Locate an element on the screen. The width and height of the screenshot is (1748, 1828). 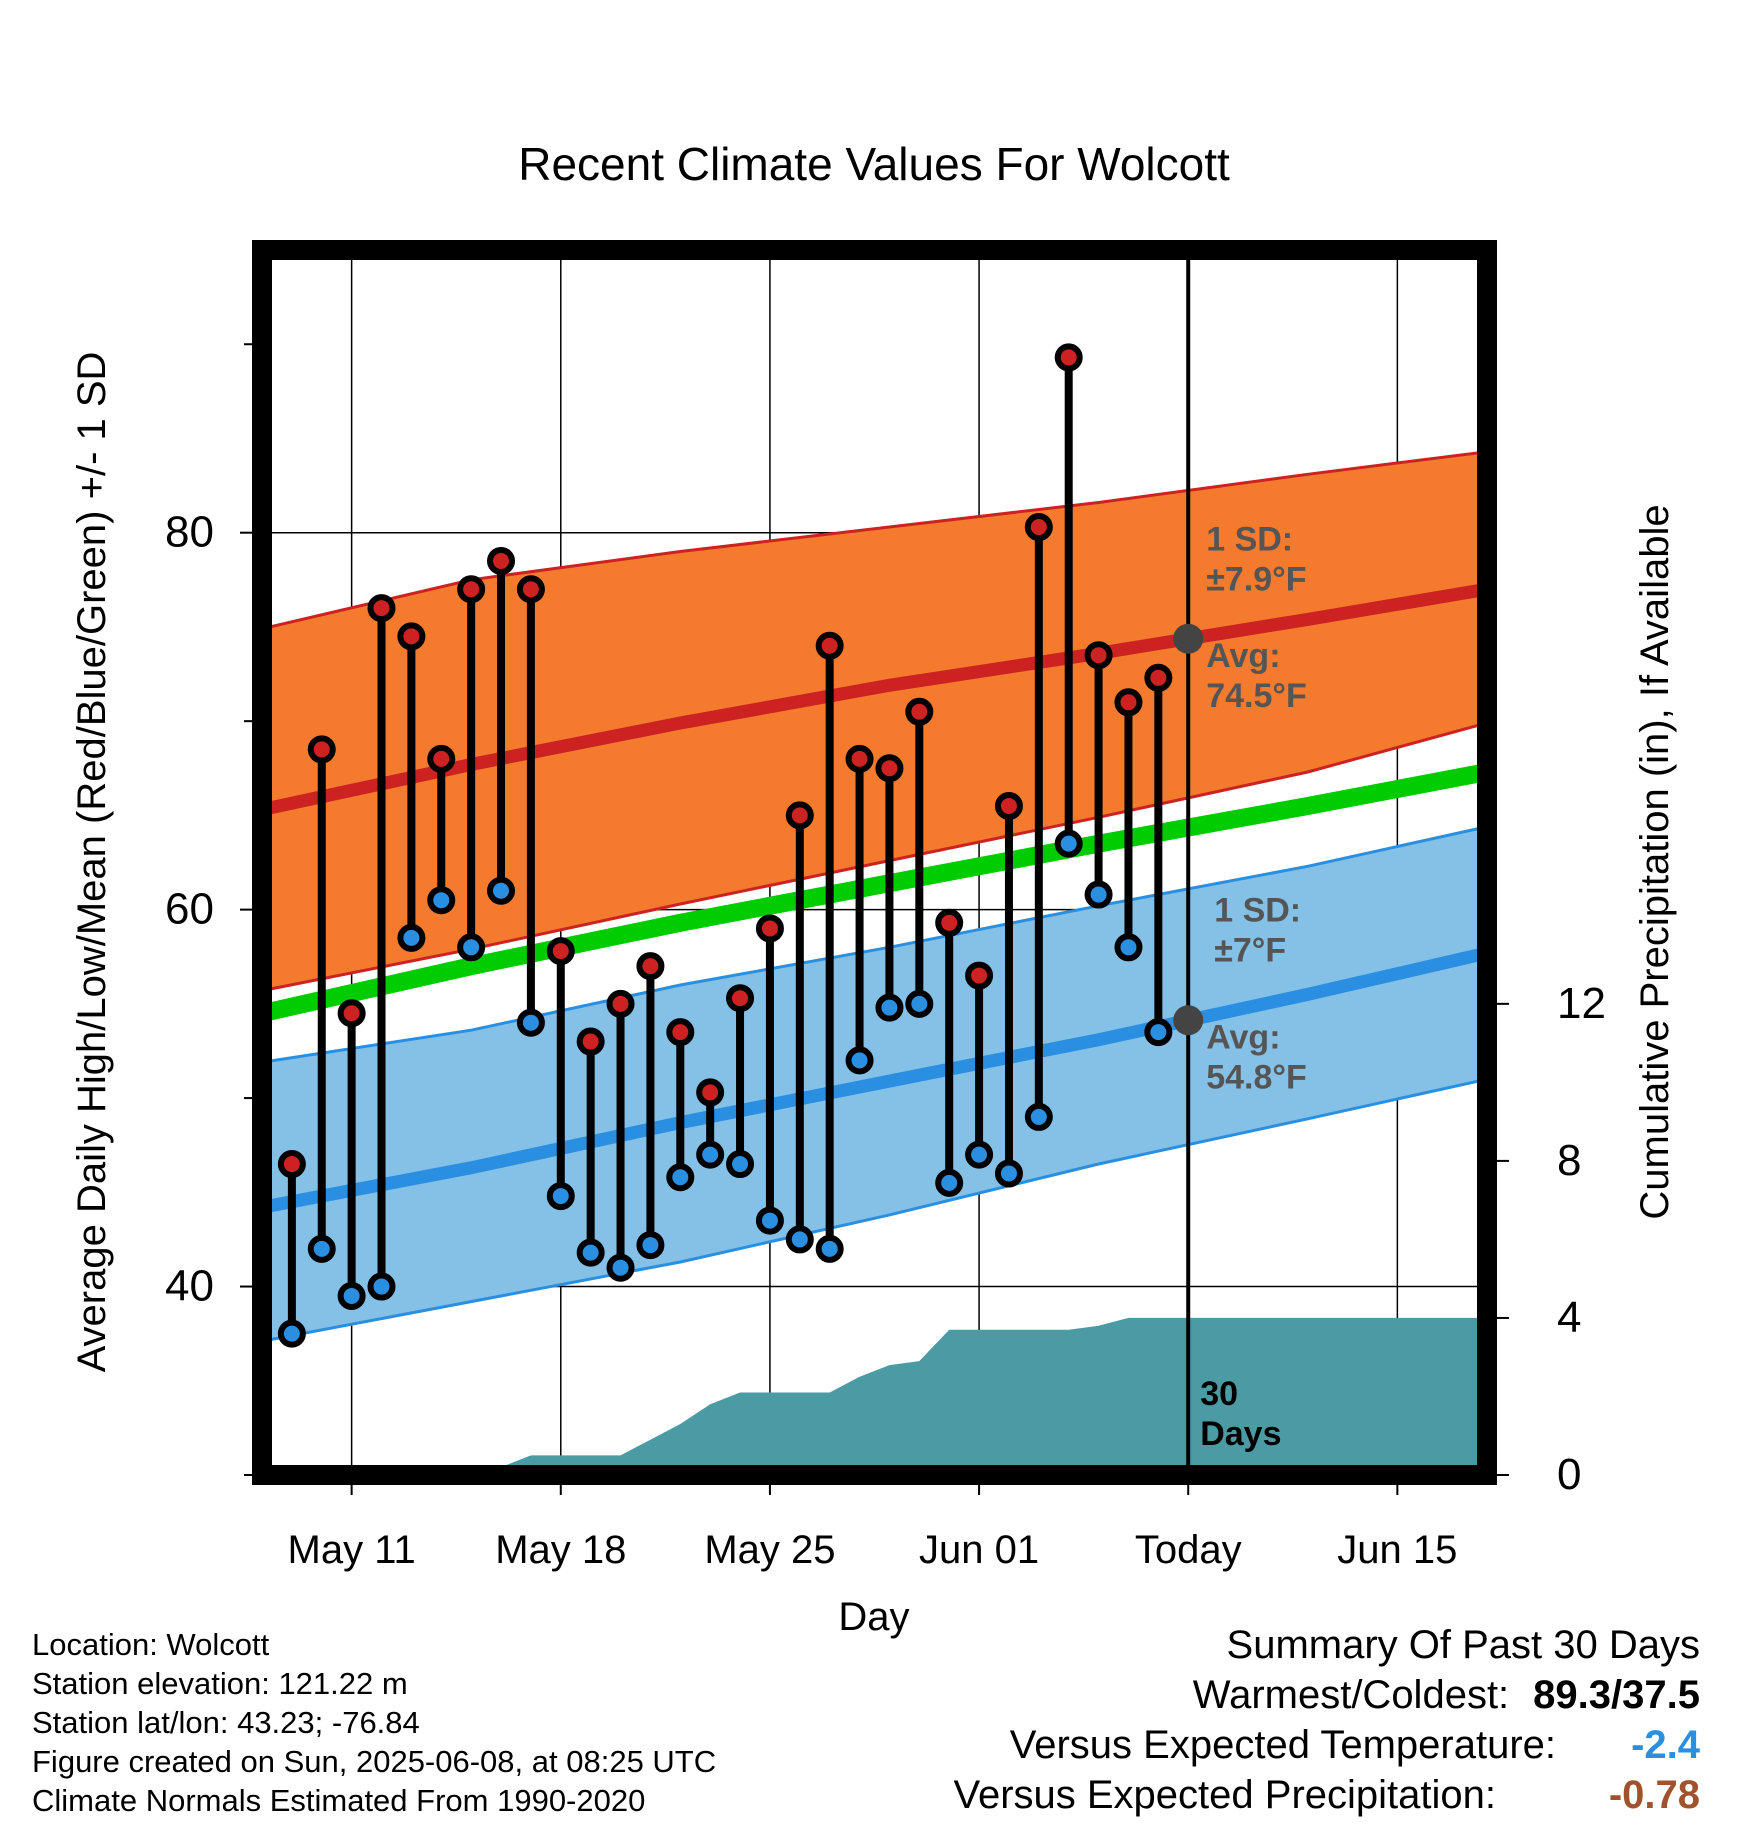
low-sd-annotation: 1 SD: ±7°F is located at coordinates (1257, 931).